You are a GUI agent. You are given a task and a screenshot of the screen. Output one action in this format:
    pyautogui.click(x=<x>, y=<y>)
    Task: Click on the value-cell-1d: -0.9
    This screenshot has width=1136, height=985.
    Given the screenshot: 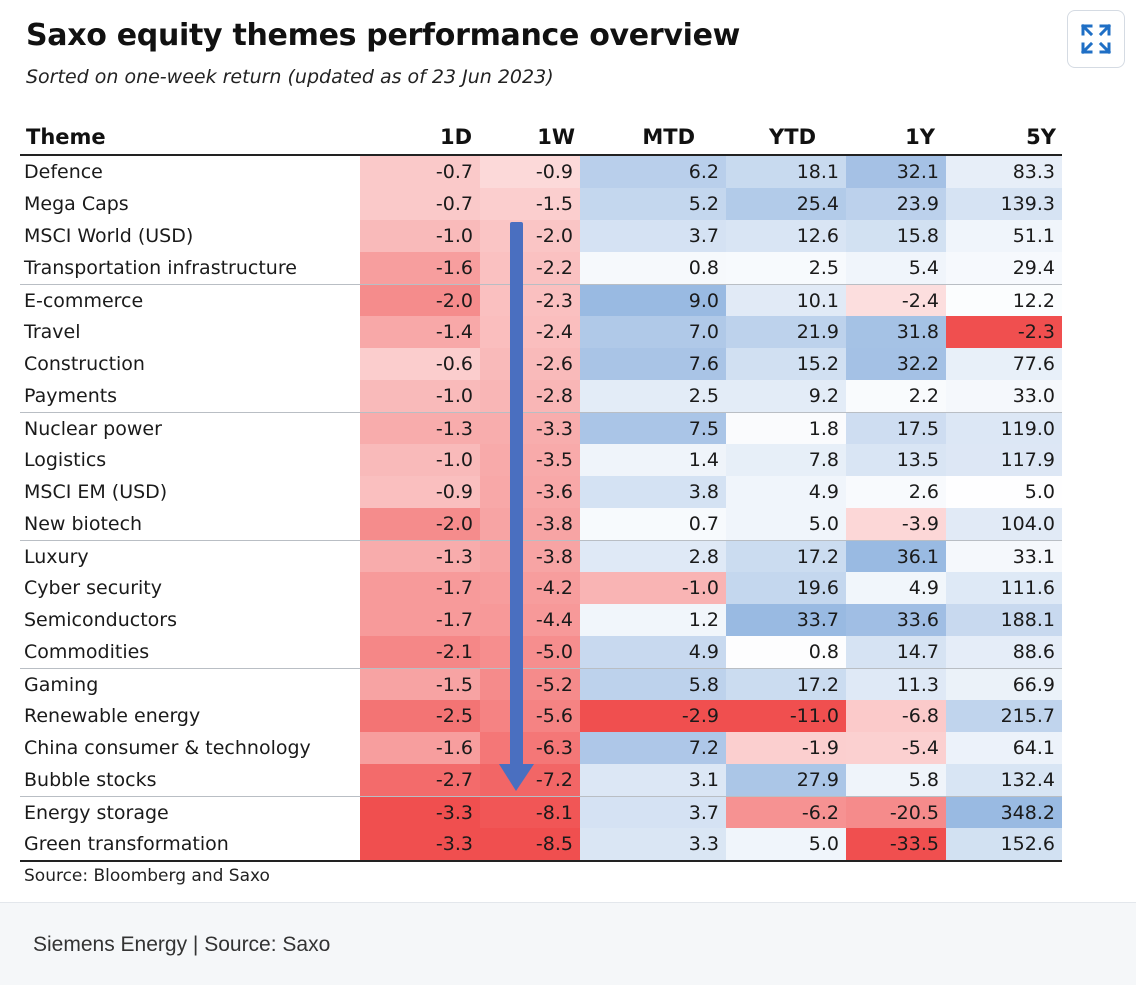 What is the action you would take?
    pyautogui.click(x=420, y=492)
    